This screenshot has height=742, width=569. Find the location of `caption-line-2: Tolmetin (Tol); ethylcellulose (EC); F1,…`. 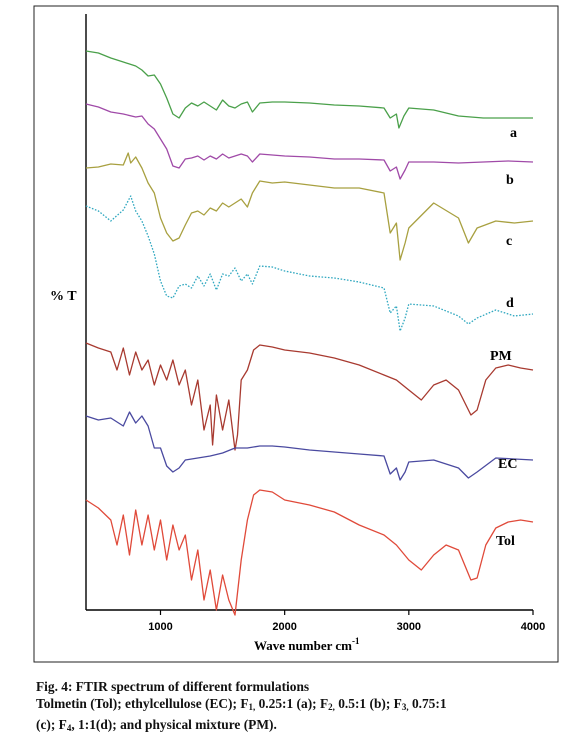

caption-line-2: Tolmetin (Tol); ethylcellulose (EC); F1,… is located at coordinates (300, 705).